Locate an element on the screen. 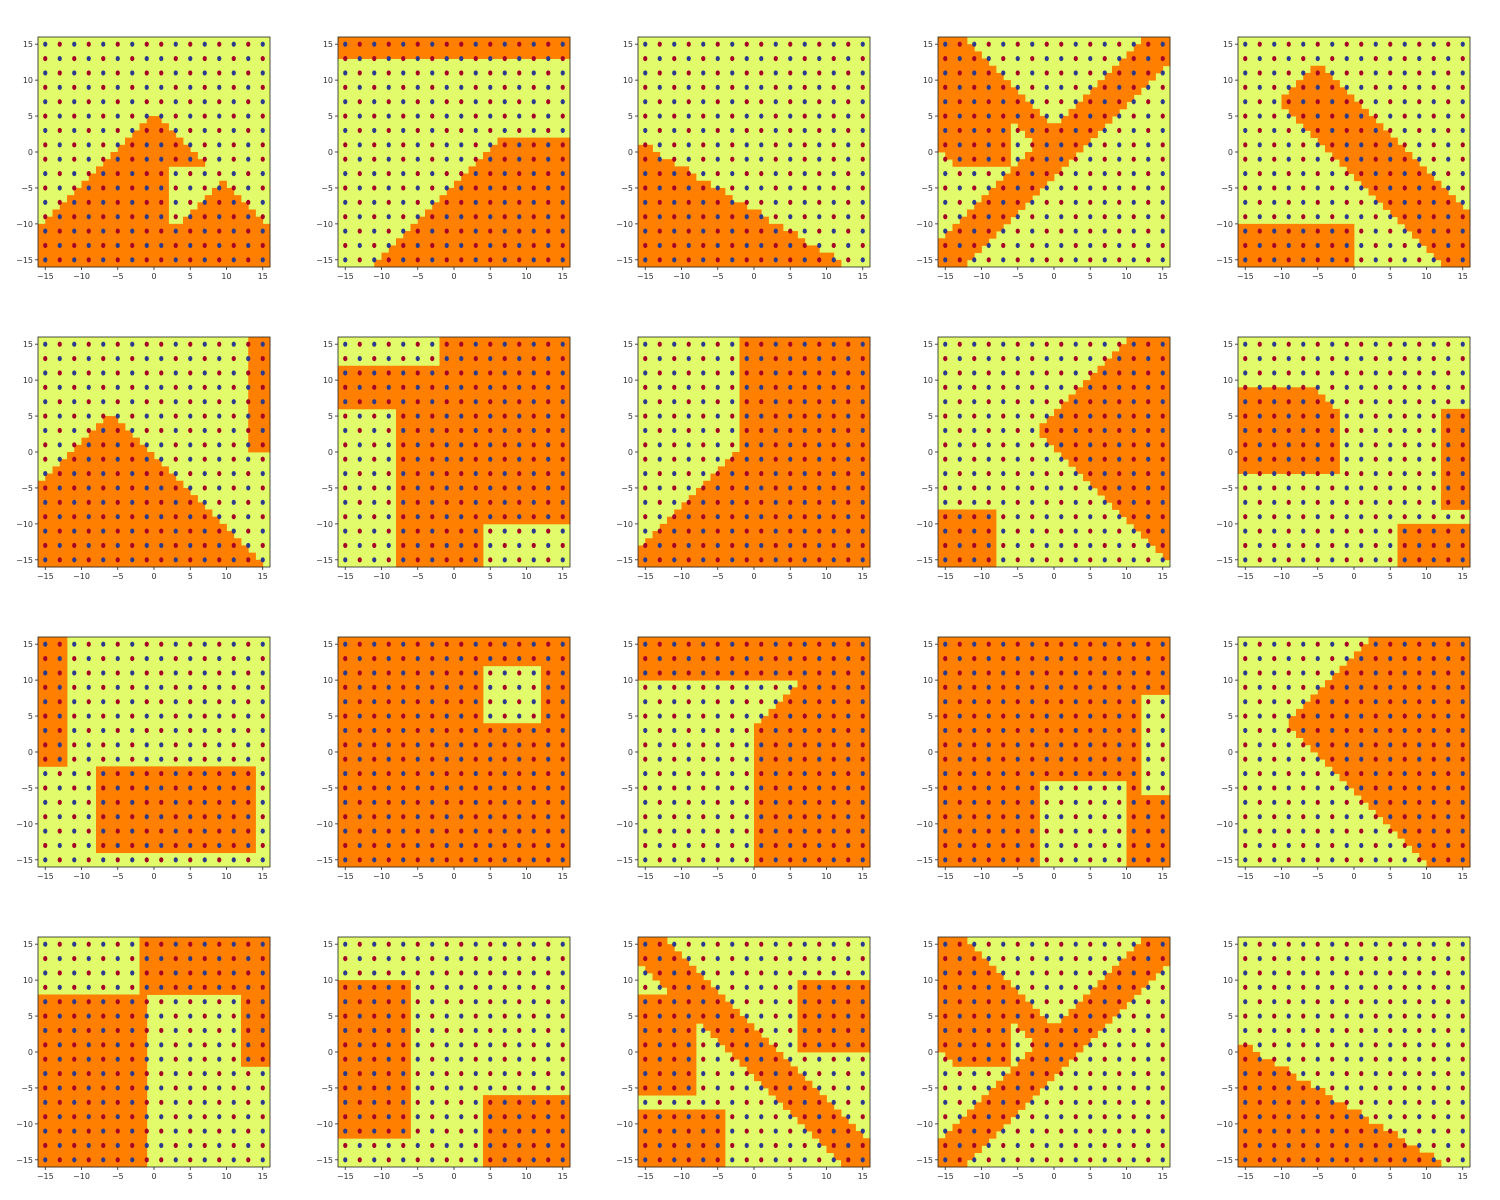  y-tick-label: 15 is located at coordinates (928, 344).